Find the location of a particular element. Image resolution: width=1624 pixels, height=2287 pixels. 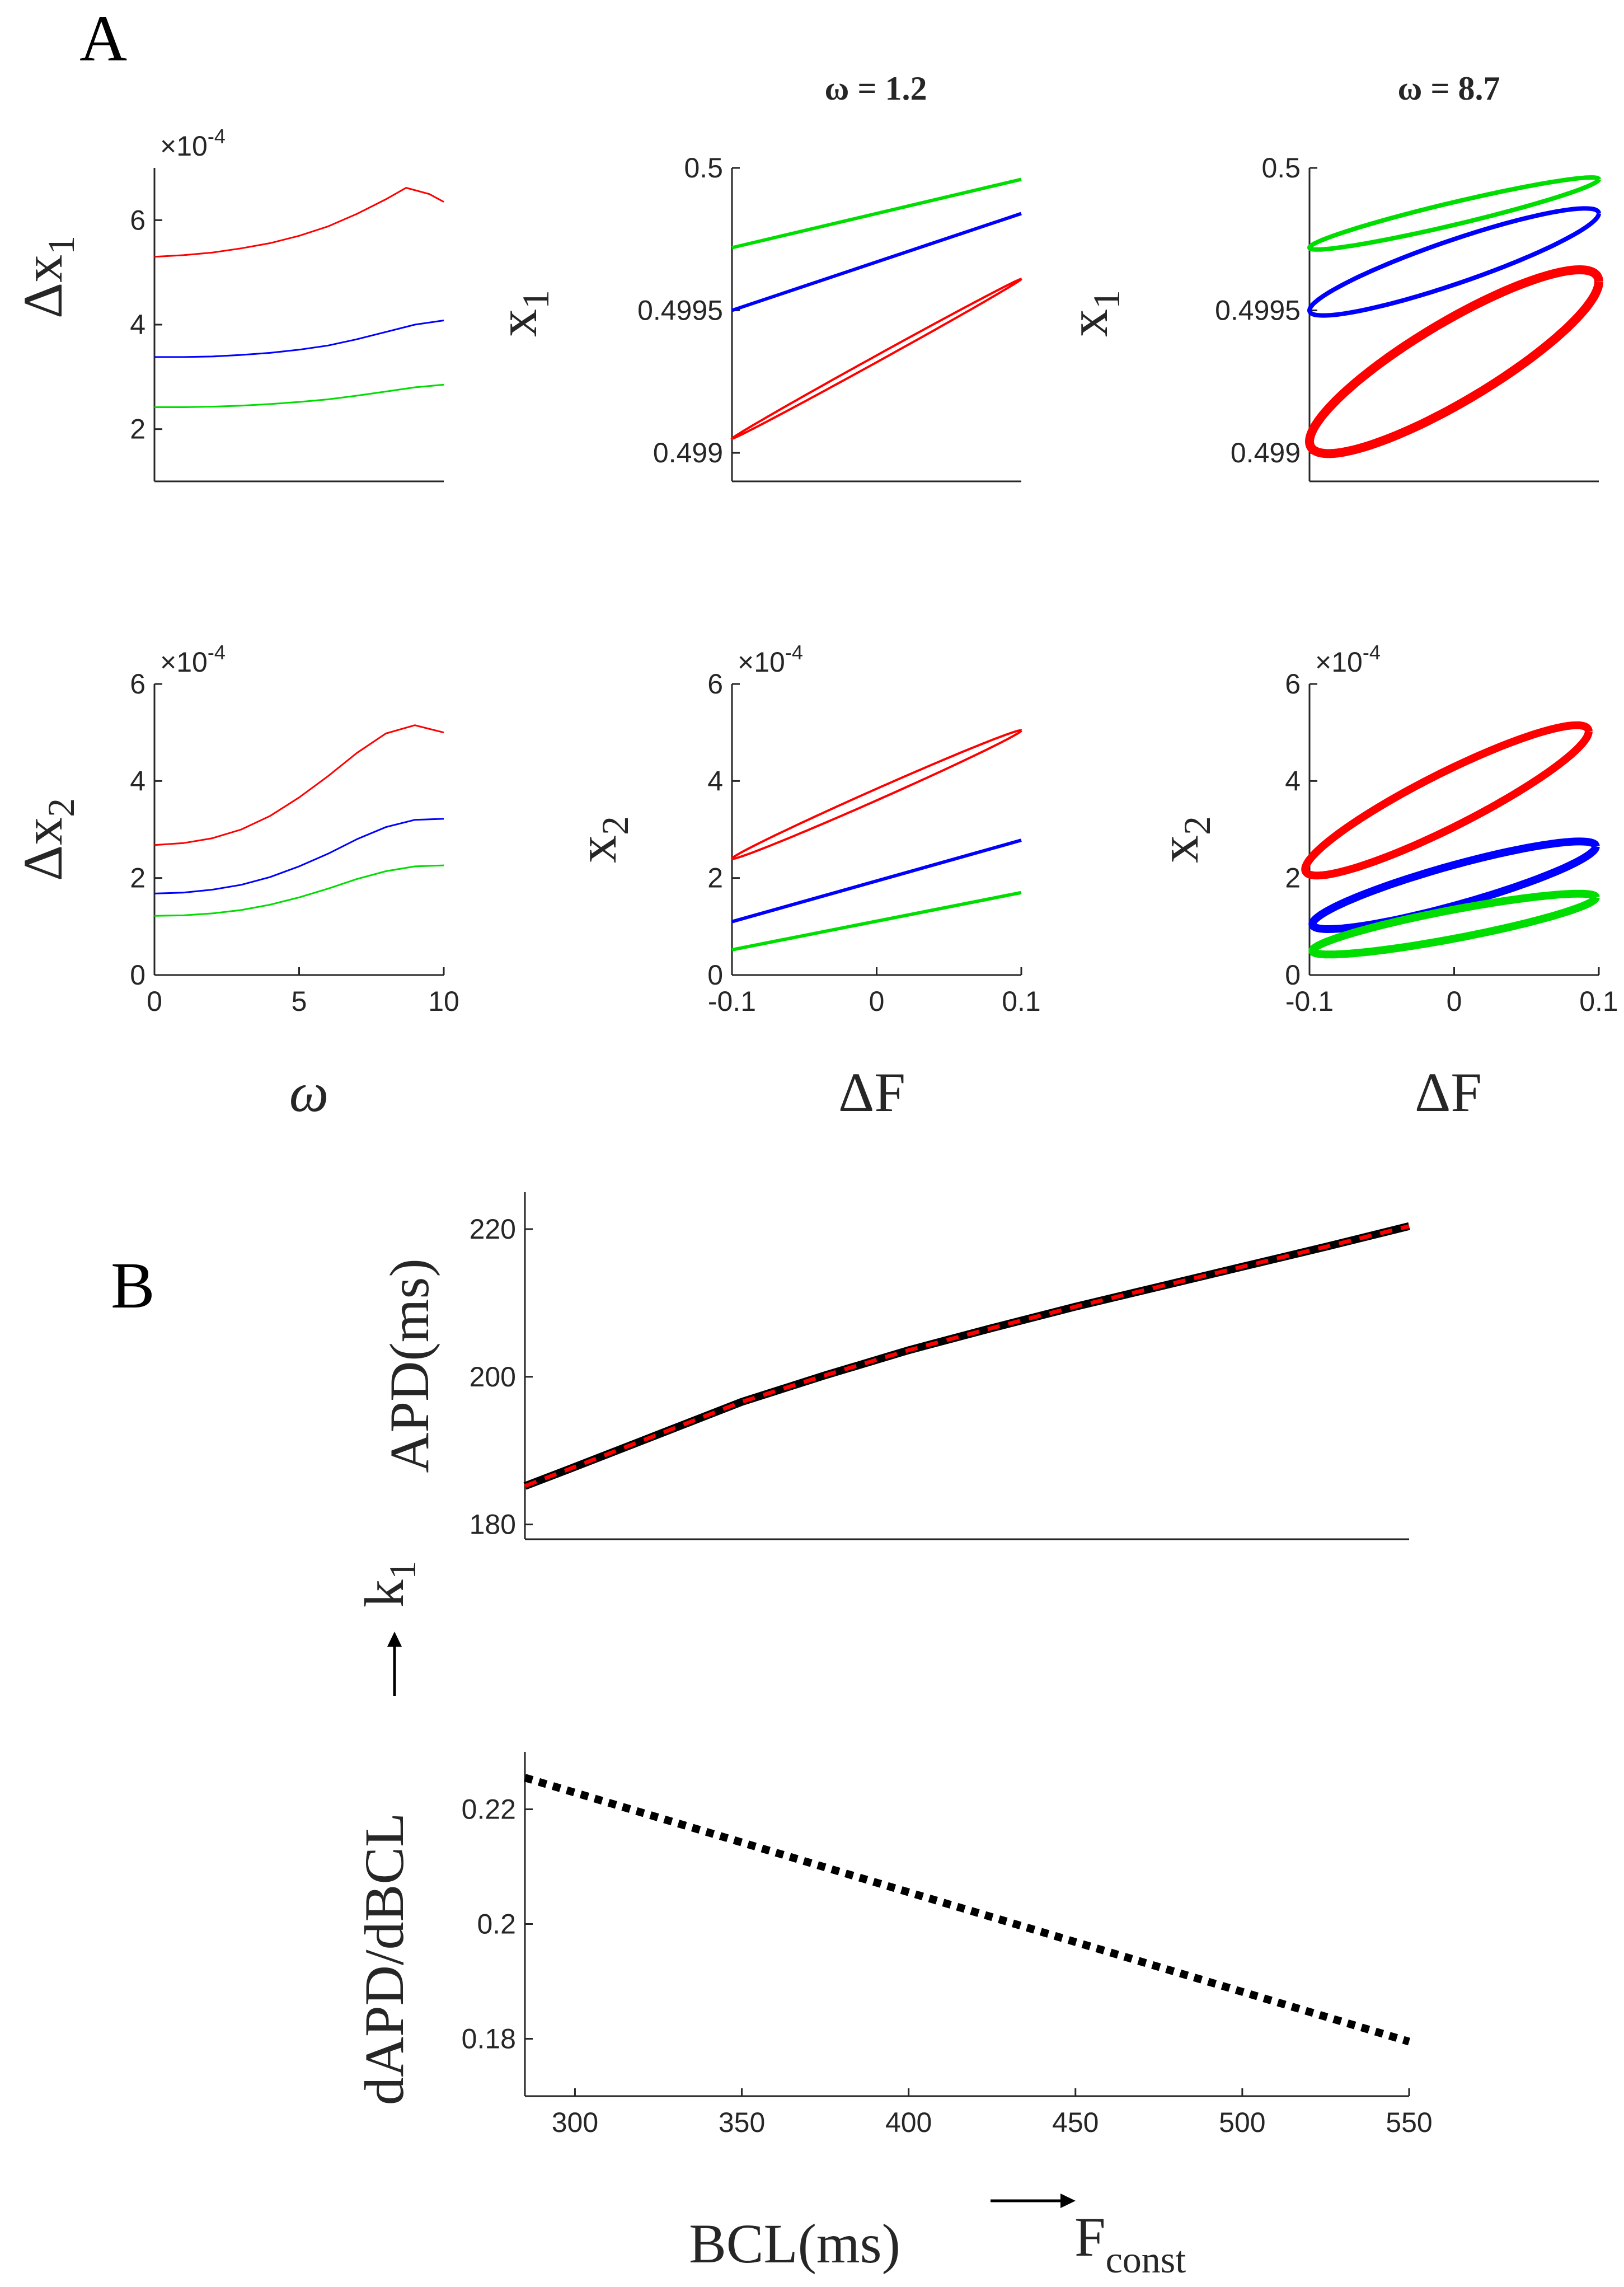

xlabel-delta-f-right: ΔF is located at coordinates (1448, 1092).